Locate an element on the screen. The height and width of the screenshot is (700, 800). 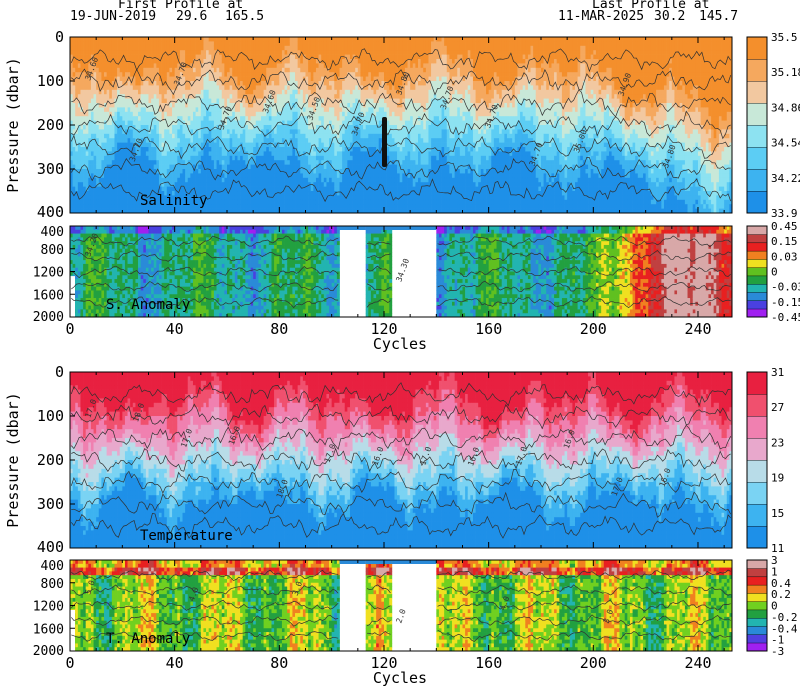
y-tick-label: 0 is located at coordinates (59, 37).